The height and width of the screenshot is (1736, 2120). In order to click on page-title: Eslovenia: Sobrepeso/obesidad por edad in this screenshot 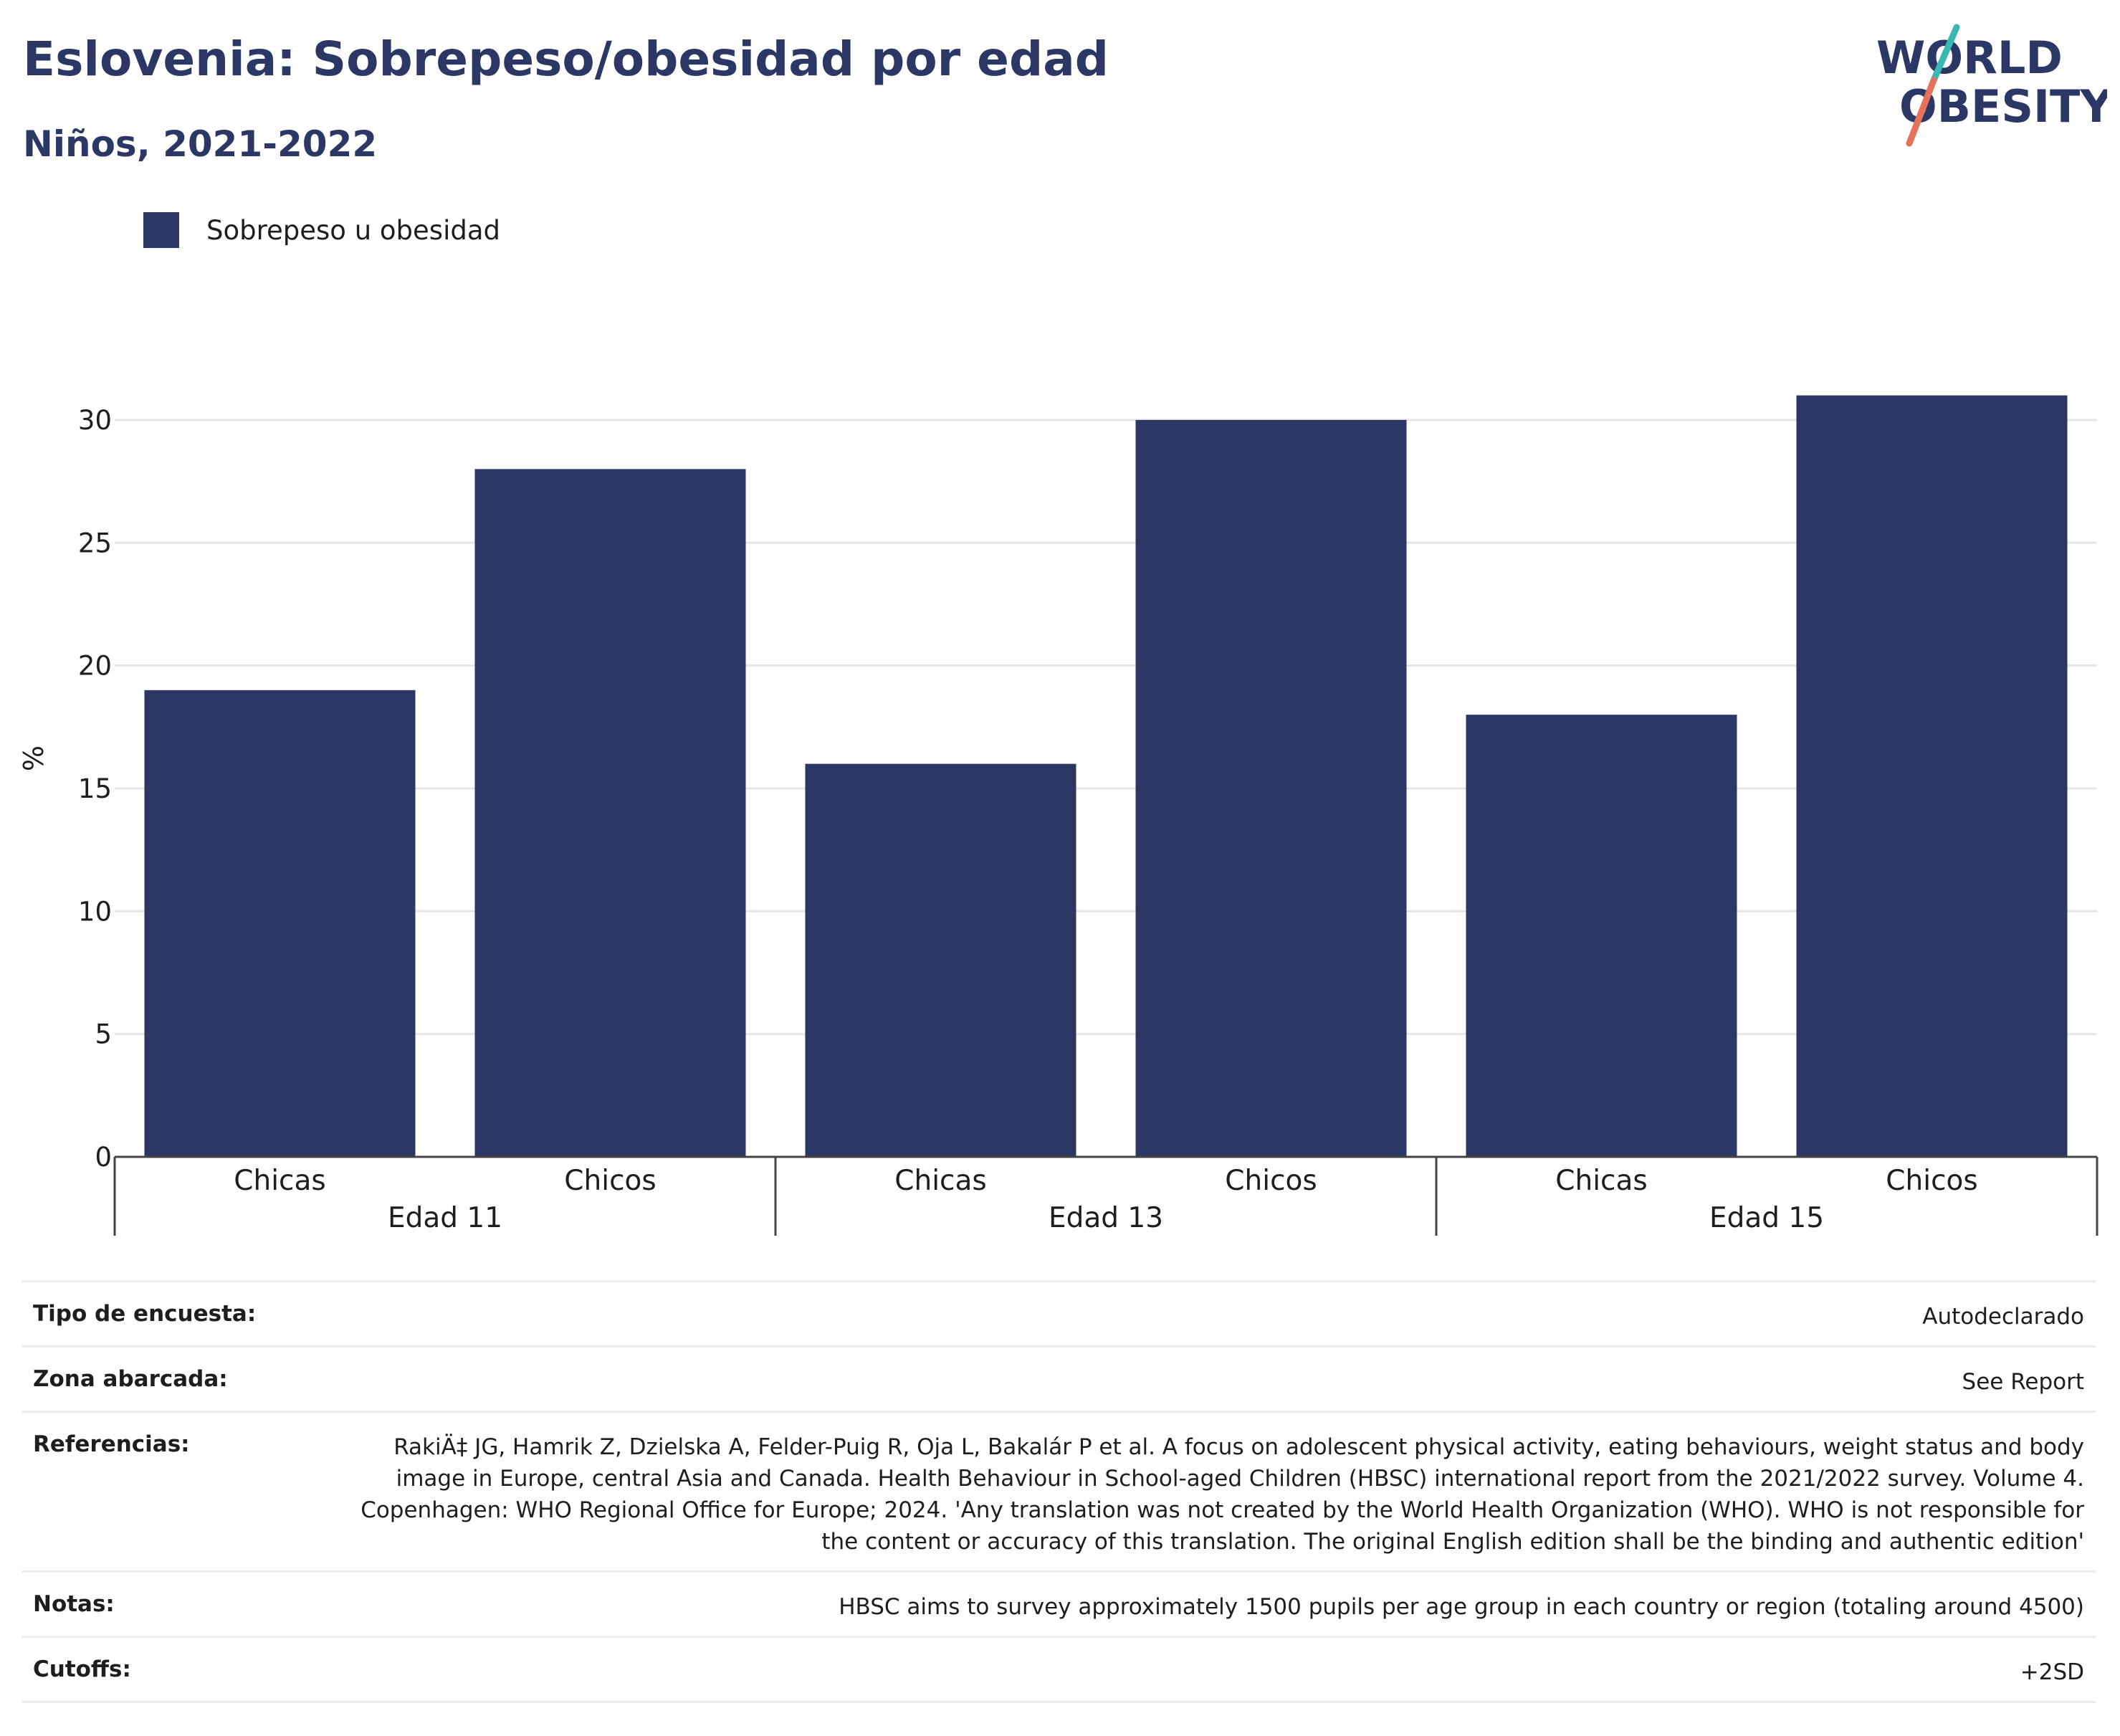, I will do `click(566, 59)`.